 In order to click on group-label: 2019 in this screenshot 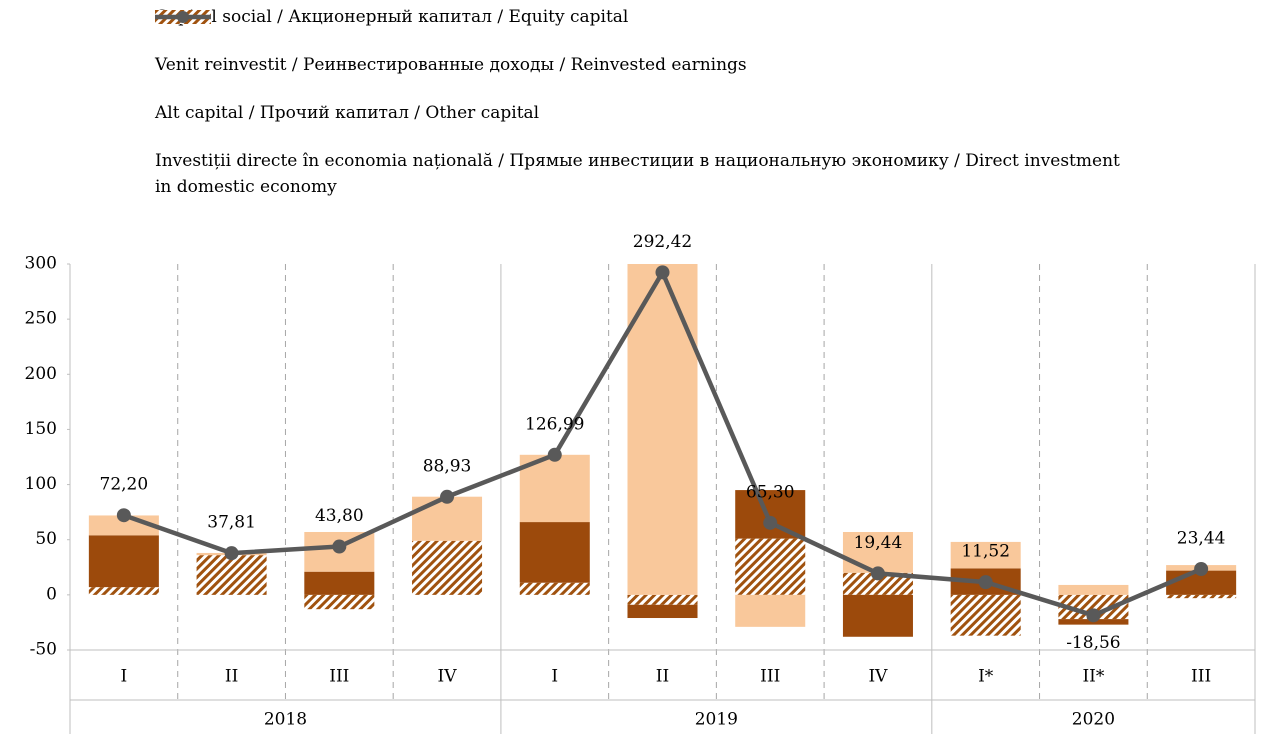, I will do `click(716, 720)`.